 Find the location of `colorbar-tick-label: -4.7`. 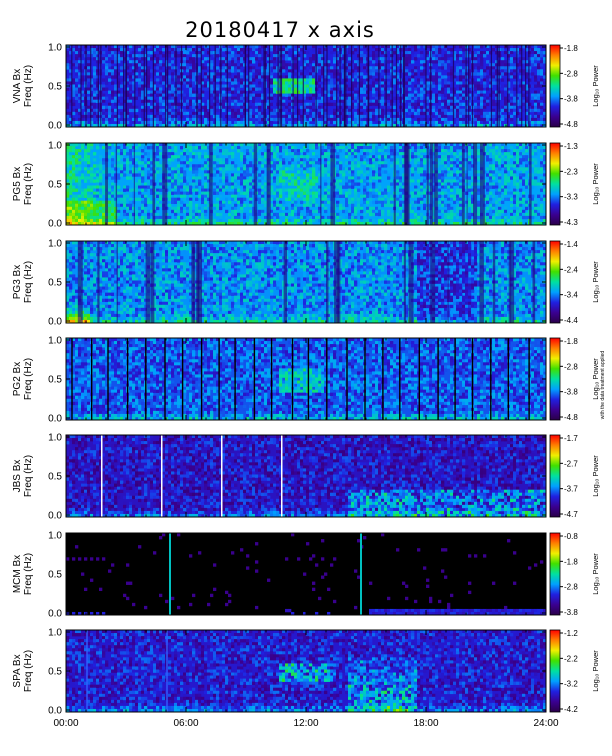

colorbar-tick-label: -4.7 is located at coordinates (571, 514).